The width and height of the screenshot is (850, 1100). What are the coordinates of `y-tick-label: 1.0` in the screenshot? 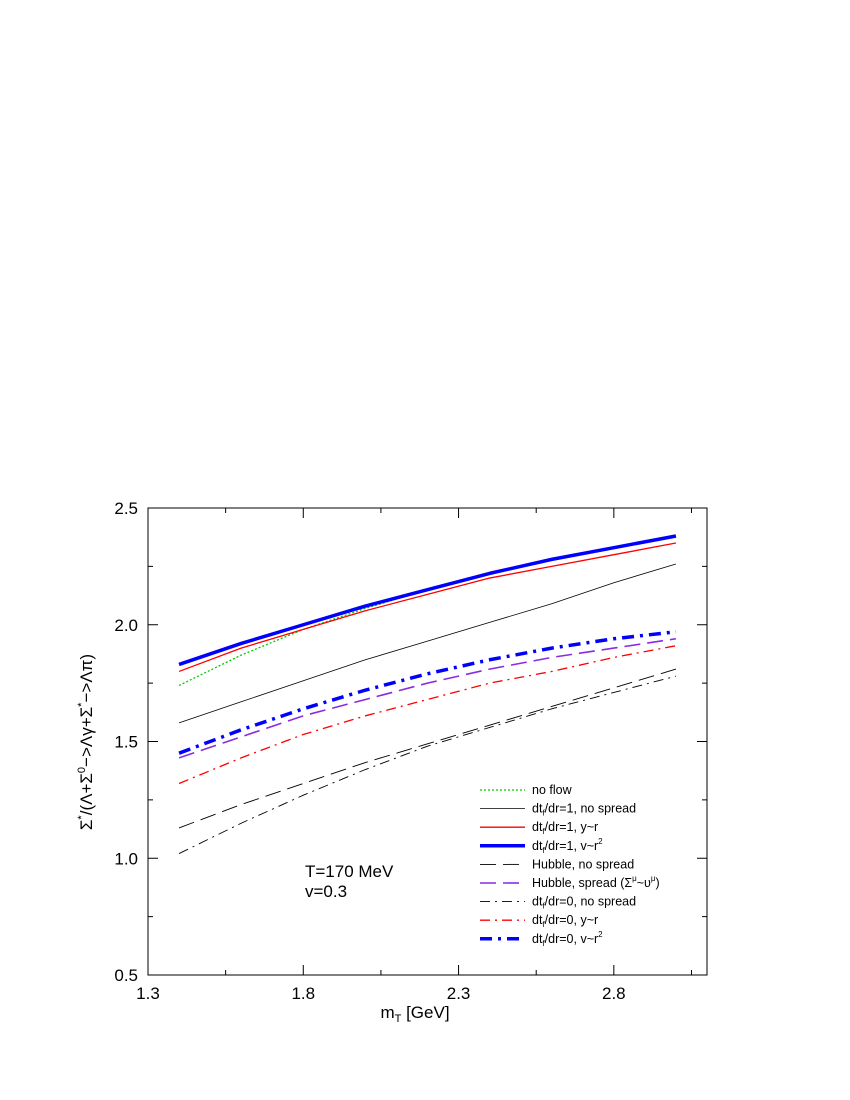 It's located at (126, 858).